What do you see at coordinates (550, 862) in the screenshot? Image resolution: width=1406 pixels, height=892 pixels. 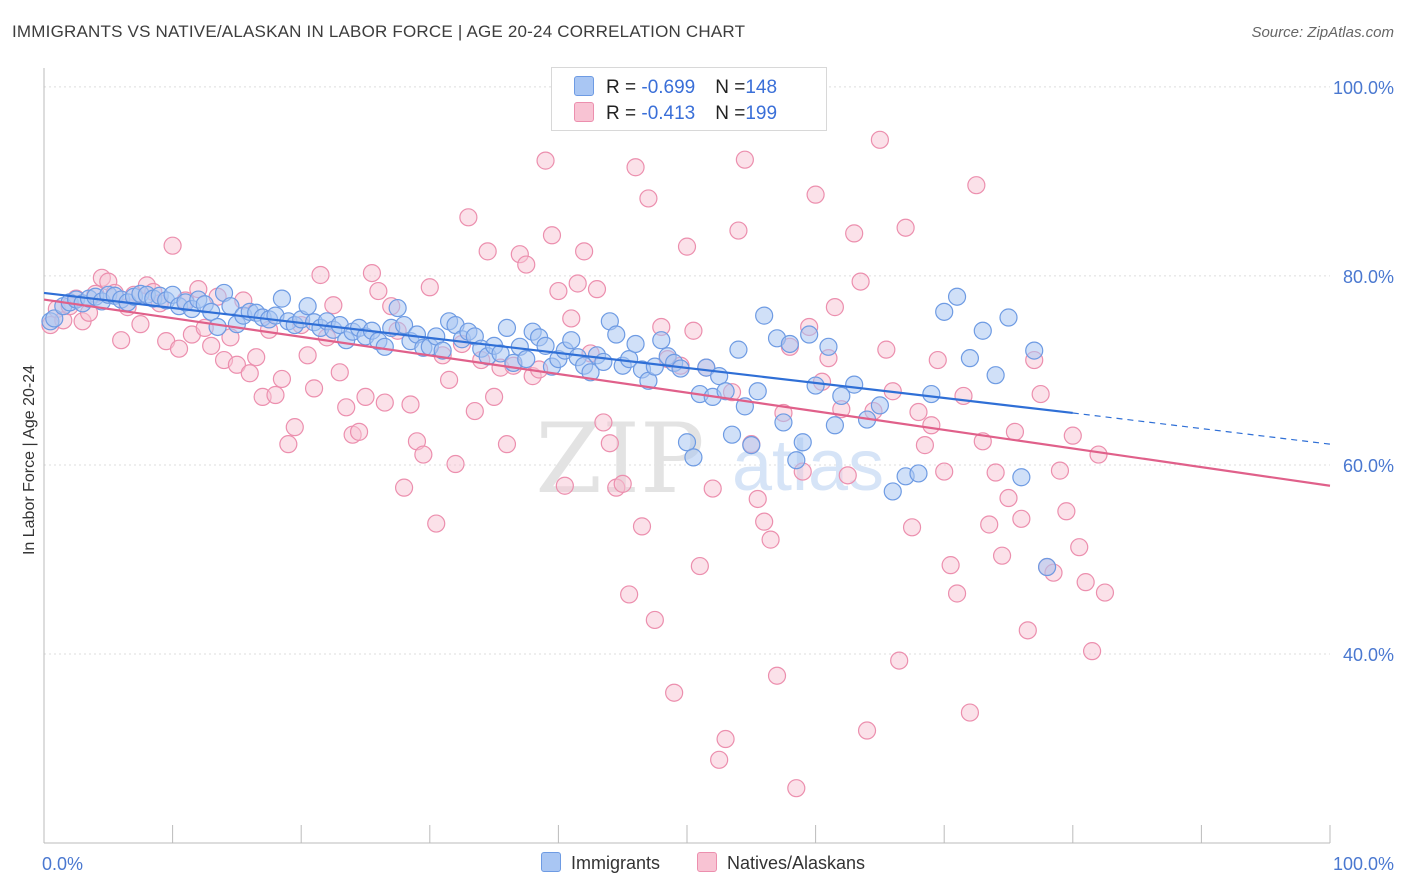 I see `immigrants-swatch` at bounding box center [550, 862].